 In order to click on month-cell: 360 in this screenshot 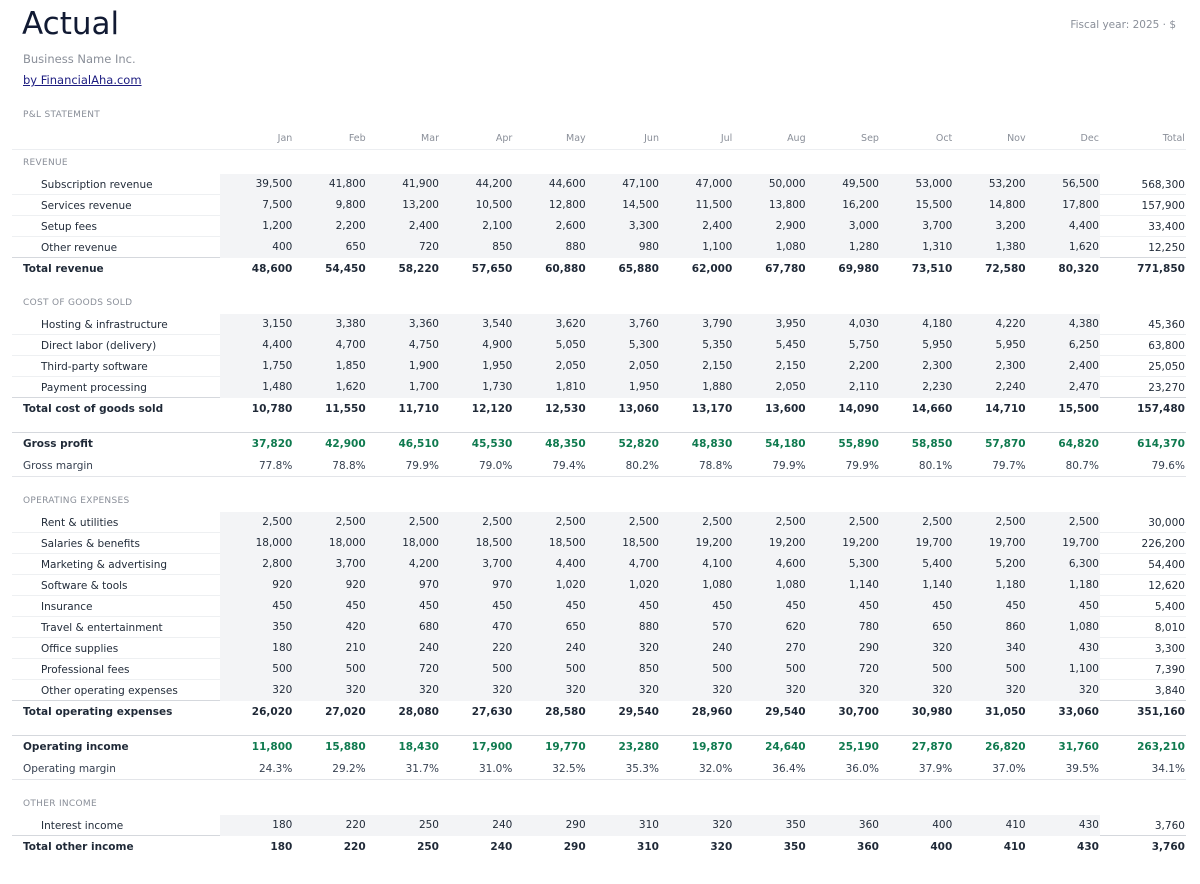, I will do `click(868, 846)`.